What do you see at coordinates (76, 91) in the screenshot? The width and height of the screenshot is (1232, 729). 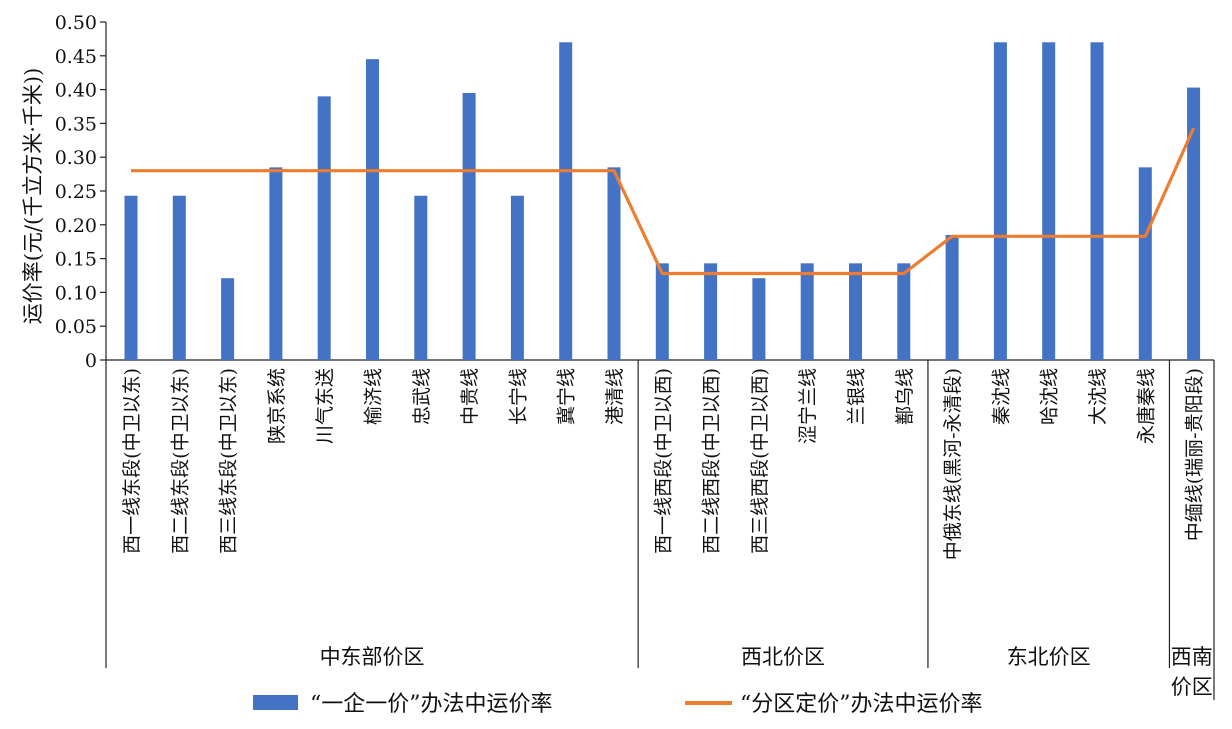 I see `y-tick-label: 0.40` at bounding box center [76, 91].